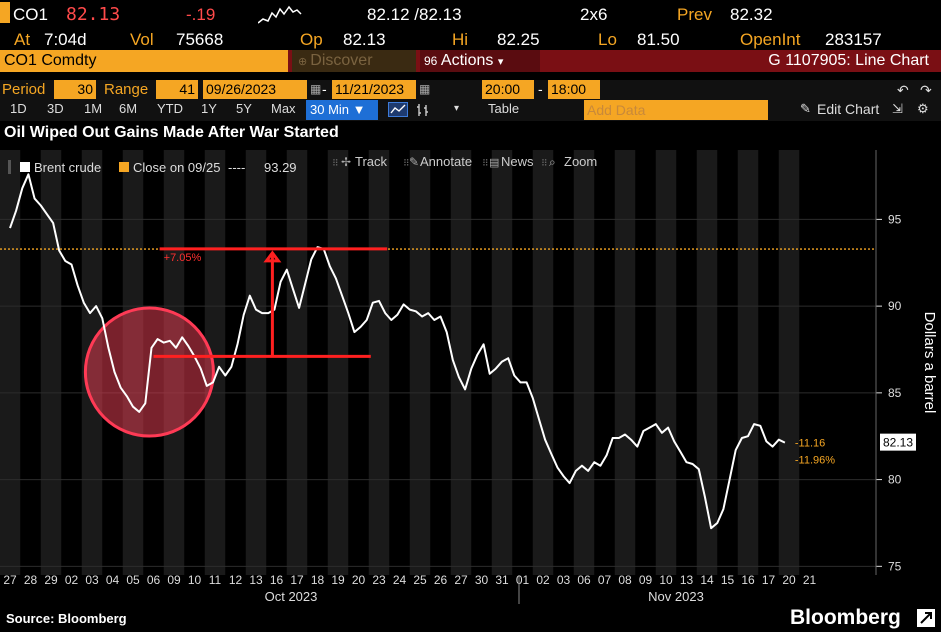  Describe the element at coordinates (209, 108) in the screenshot. I see `range-1y: 1Y` at that location.